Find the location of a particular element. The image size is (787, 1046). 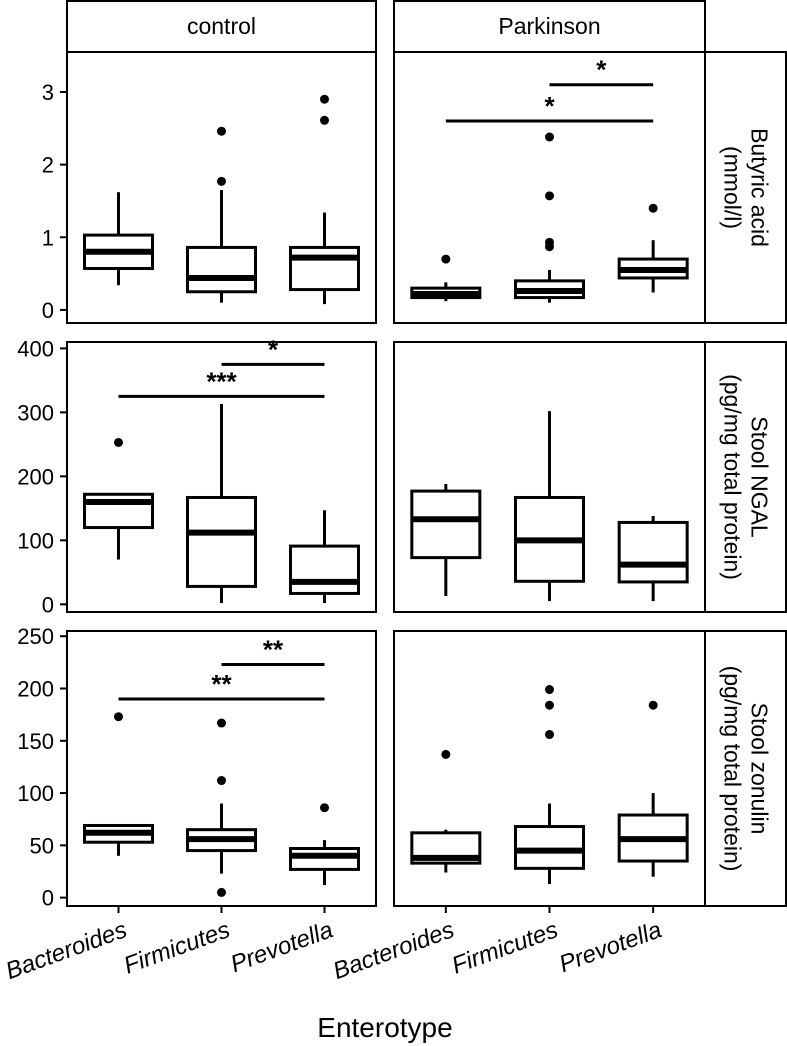

y-tick-label: 150 is located at coordinates (35, 741).